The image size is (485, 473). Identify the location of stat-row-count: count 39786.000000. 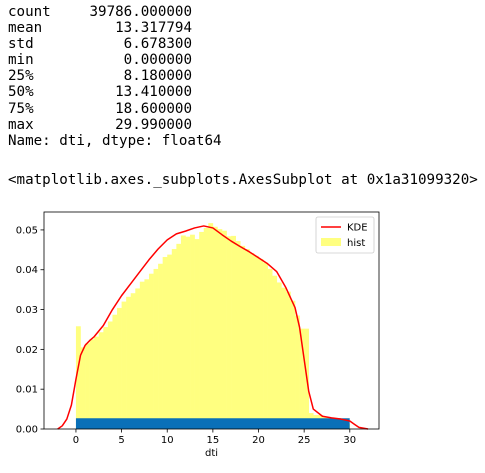
(115, 12).